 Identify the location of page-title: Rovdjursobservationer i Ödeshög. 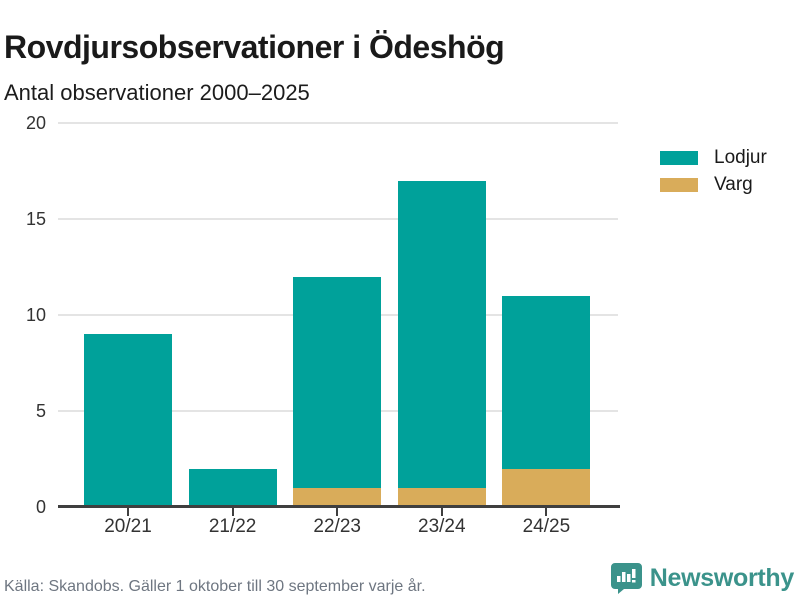
(254, 47).